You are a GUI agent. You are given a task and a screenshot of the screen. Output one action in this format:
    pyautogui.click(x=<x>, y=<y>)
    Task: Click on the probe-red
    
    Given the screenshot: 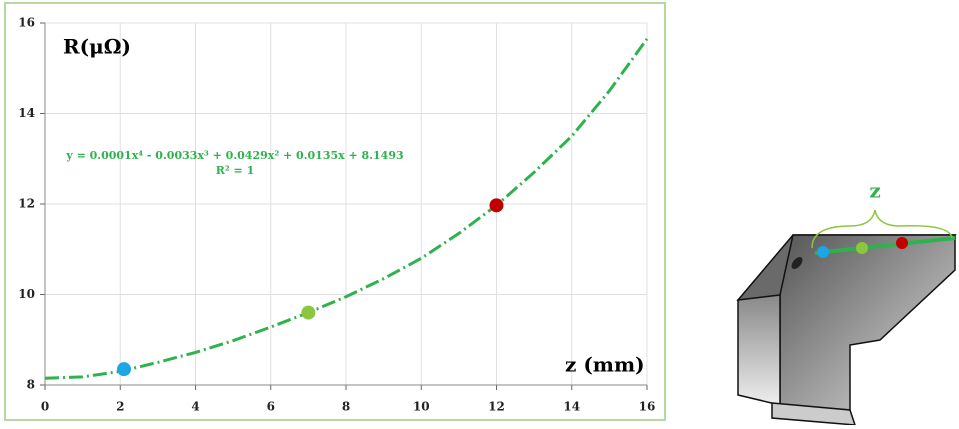 What is the action you would take?
    pyautogui.click(x=902, y=243)
    